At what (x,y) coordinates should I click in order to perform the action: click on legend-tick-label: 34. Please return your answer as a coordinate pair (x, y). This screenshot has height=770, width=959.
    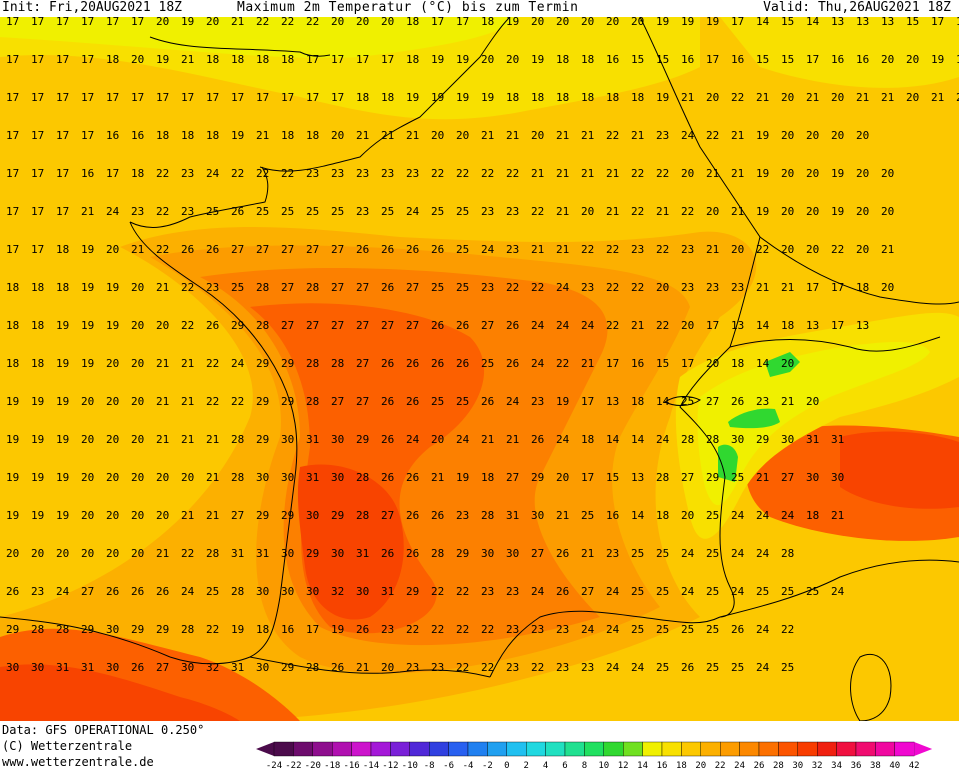
    Looking at the image, I should click on (836, 765).